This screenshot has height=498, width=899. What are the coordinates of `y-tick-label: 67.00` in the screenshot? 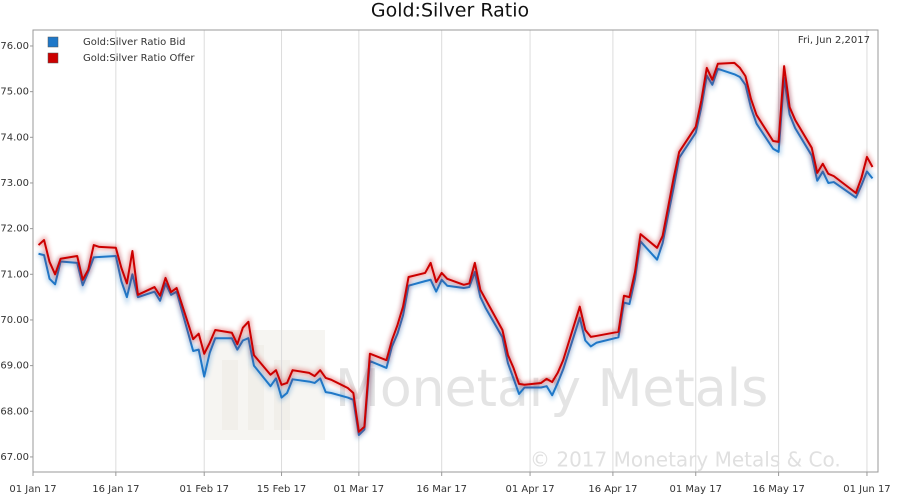 It's located at (14, 457).